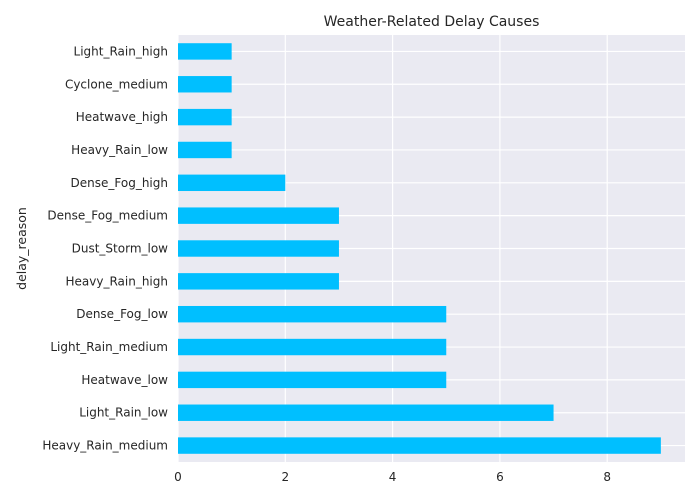 The height and width of the screenshot is (500, 700). What do you see at coordinates (178, 477) in the screenshot?
I see `x-tick-label: 0` at bounding box center [178, 477].